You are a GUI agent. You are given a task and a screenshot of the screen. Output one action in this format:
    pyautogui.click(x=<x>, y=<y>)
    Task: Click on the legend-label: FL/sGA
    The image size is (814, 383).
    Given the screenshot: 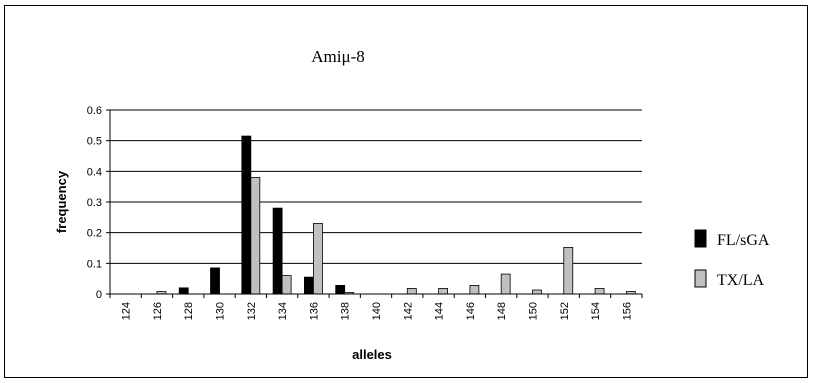 What is the action you would take?
    pyautogui.click(x=743, y=240)
    